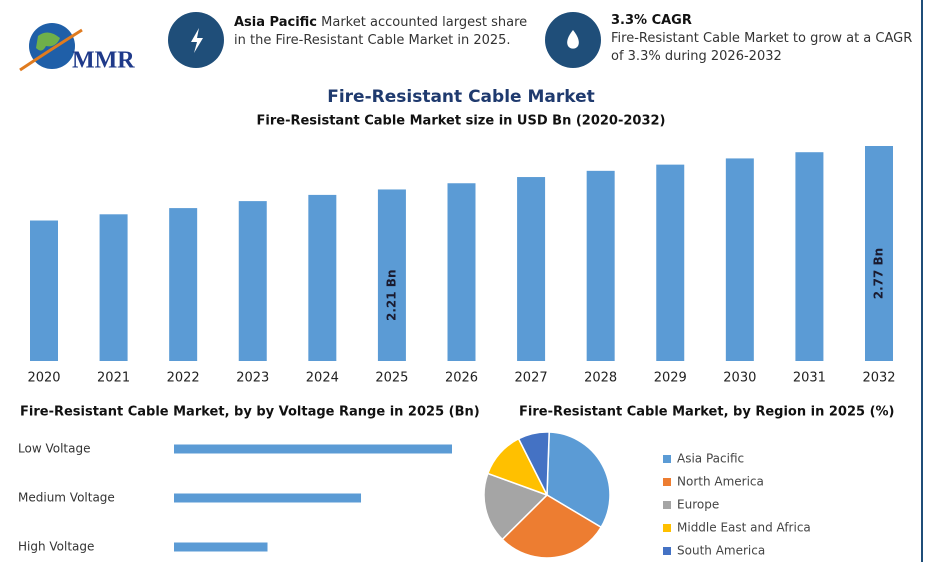 The image size is (927, 562). What do you see at coordinates (322, 378) in the screenshot?
I see `x-tick-label: 2024` at bounding box center [322, 378].